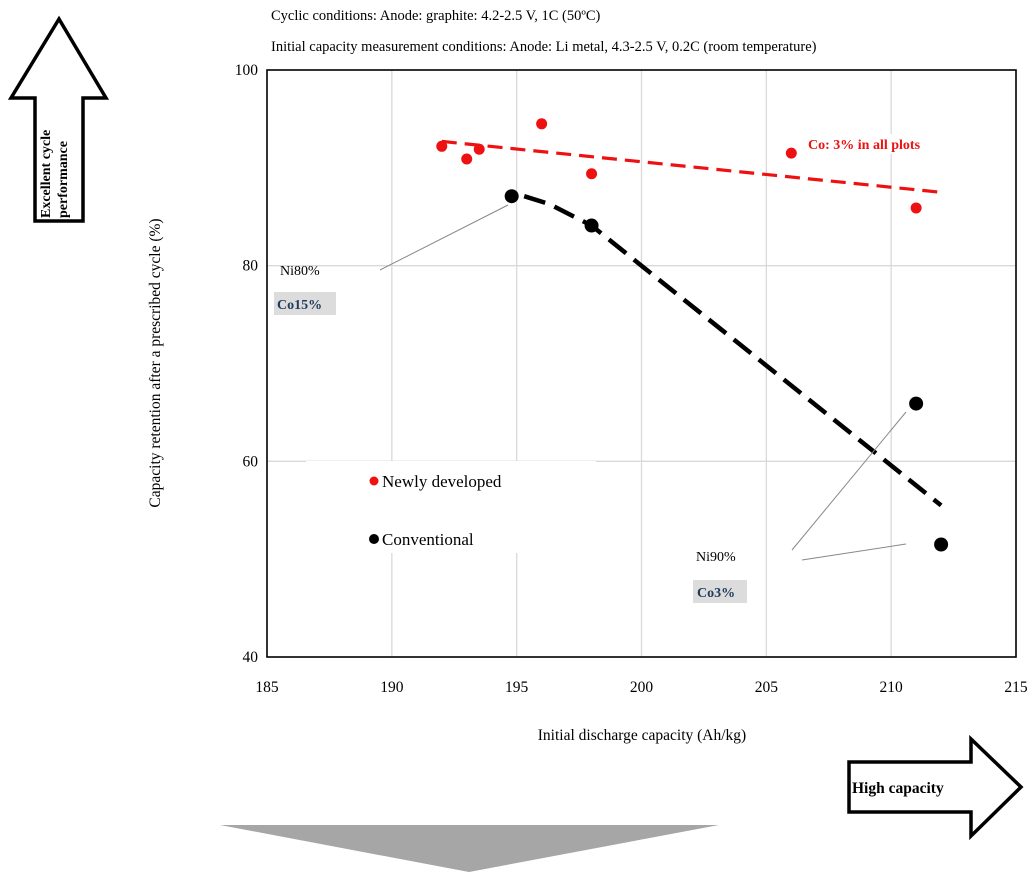  What do you see at coordinates (300, 271) in the screenshot?
I see `ni80-label: Ni80%` at bounding box center [300, 271].